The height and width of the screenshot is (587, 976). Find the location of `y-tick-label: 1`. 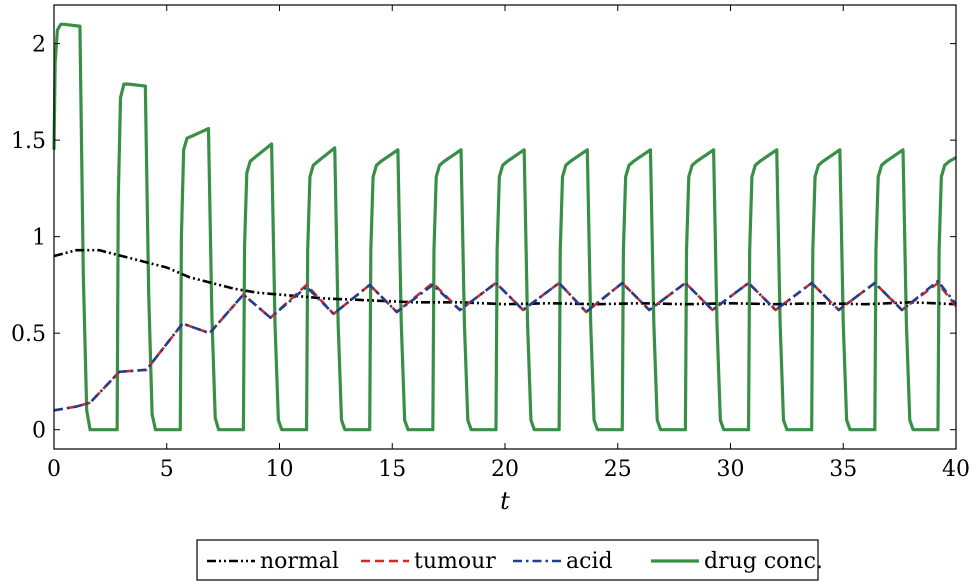

y-tick-label: 1 is located at coordinates (39, 238).